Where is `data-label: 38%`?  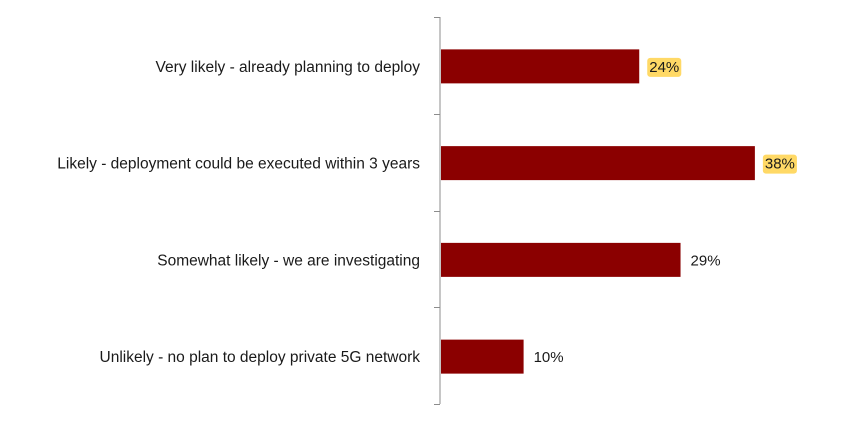
data-label: 38% is located at coordinates (780, 164).